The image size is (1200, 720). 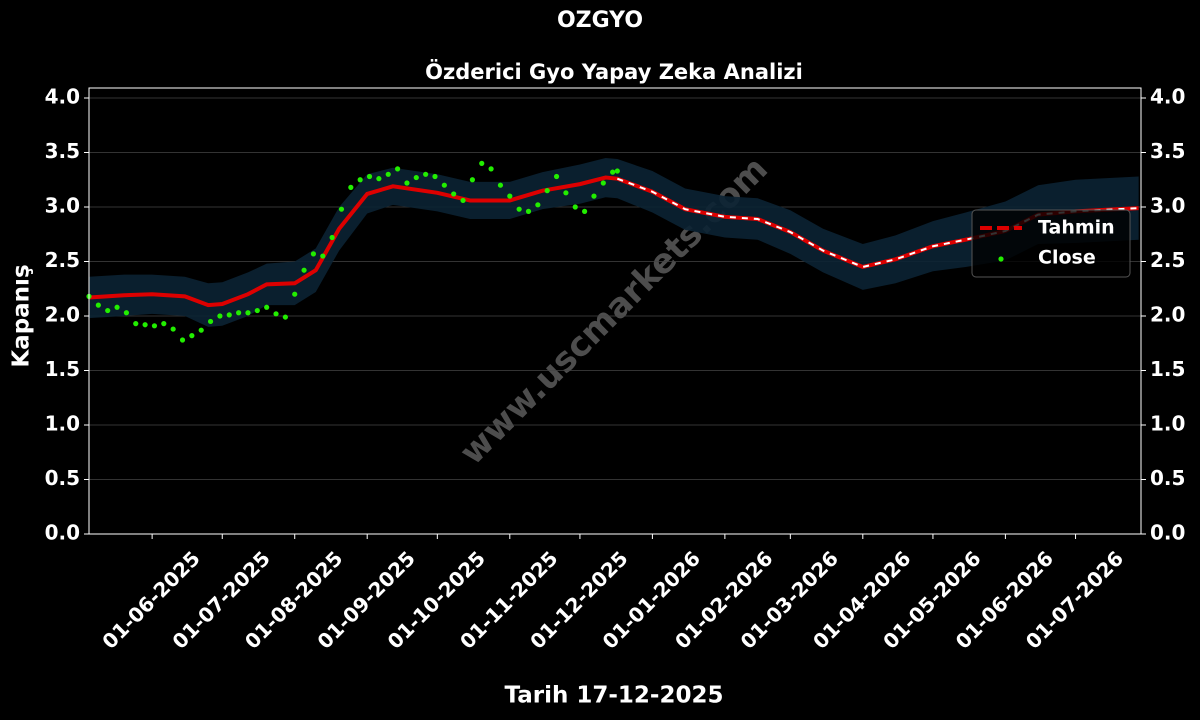 What do you see at coordinates (62, 478) in the screenshot?
I see `y-tick-label: 0.5` at bounding box center [62, 478].